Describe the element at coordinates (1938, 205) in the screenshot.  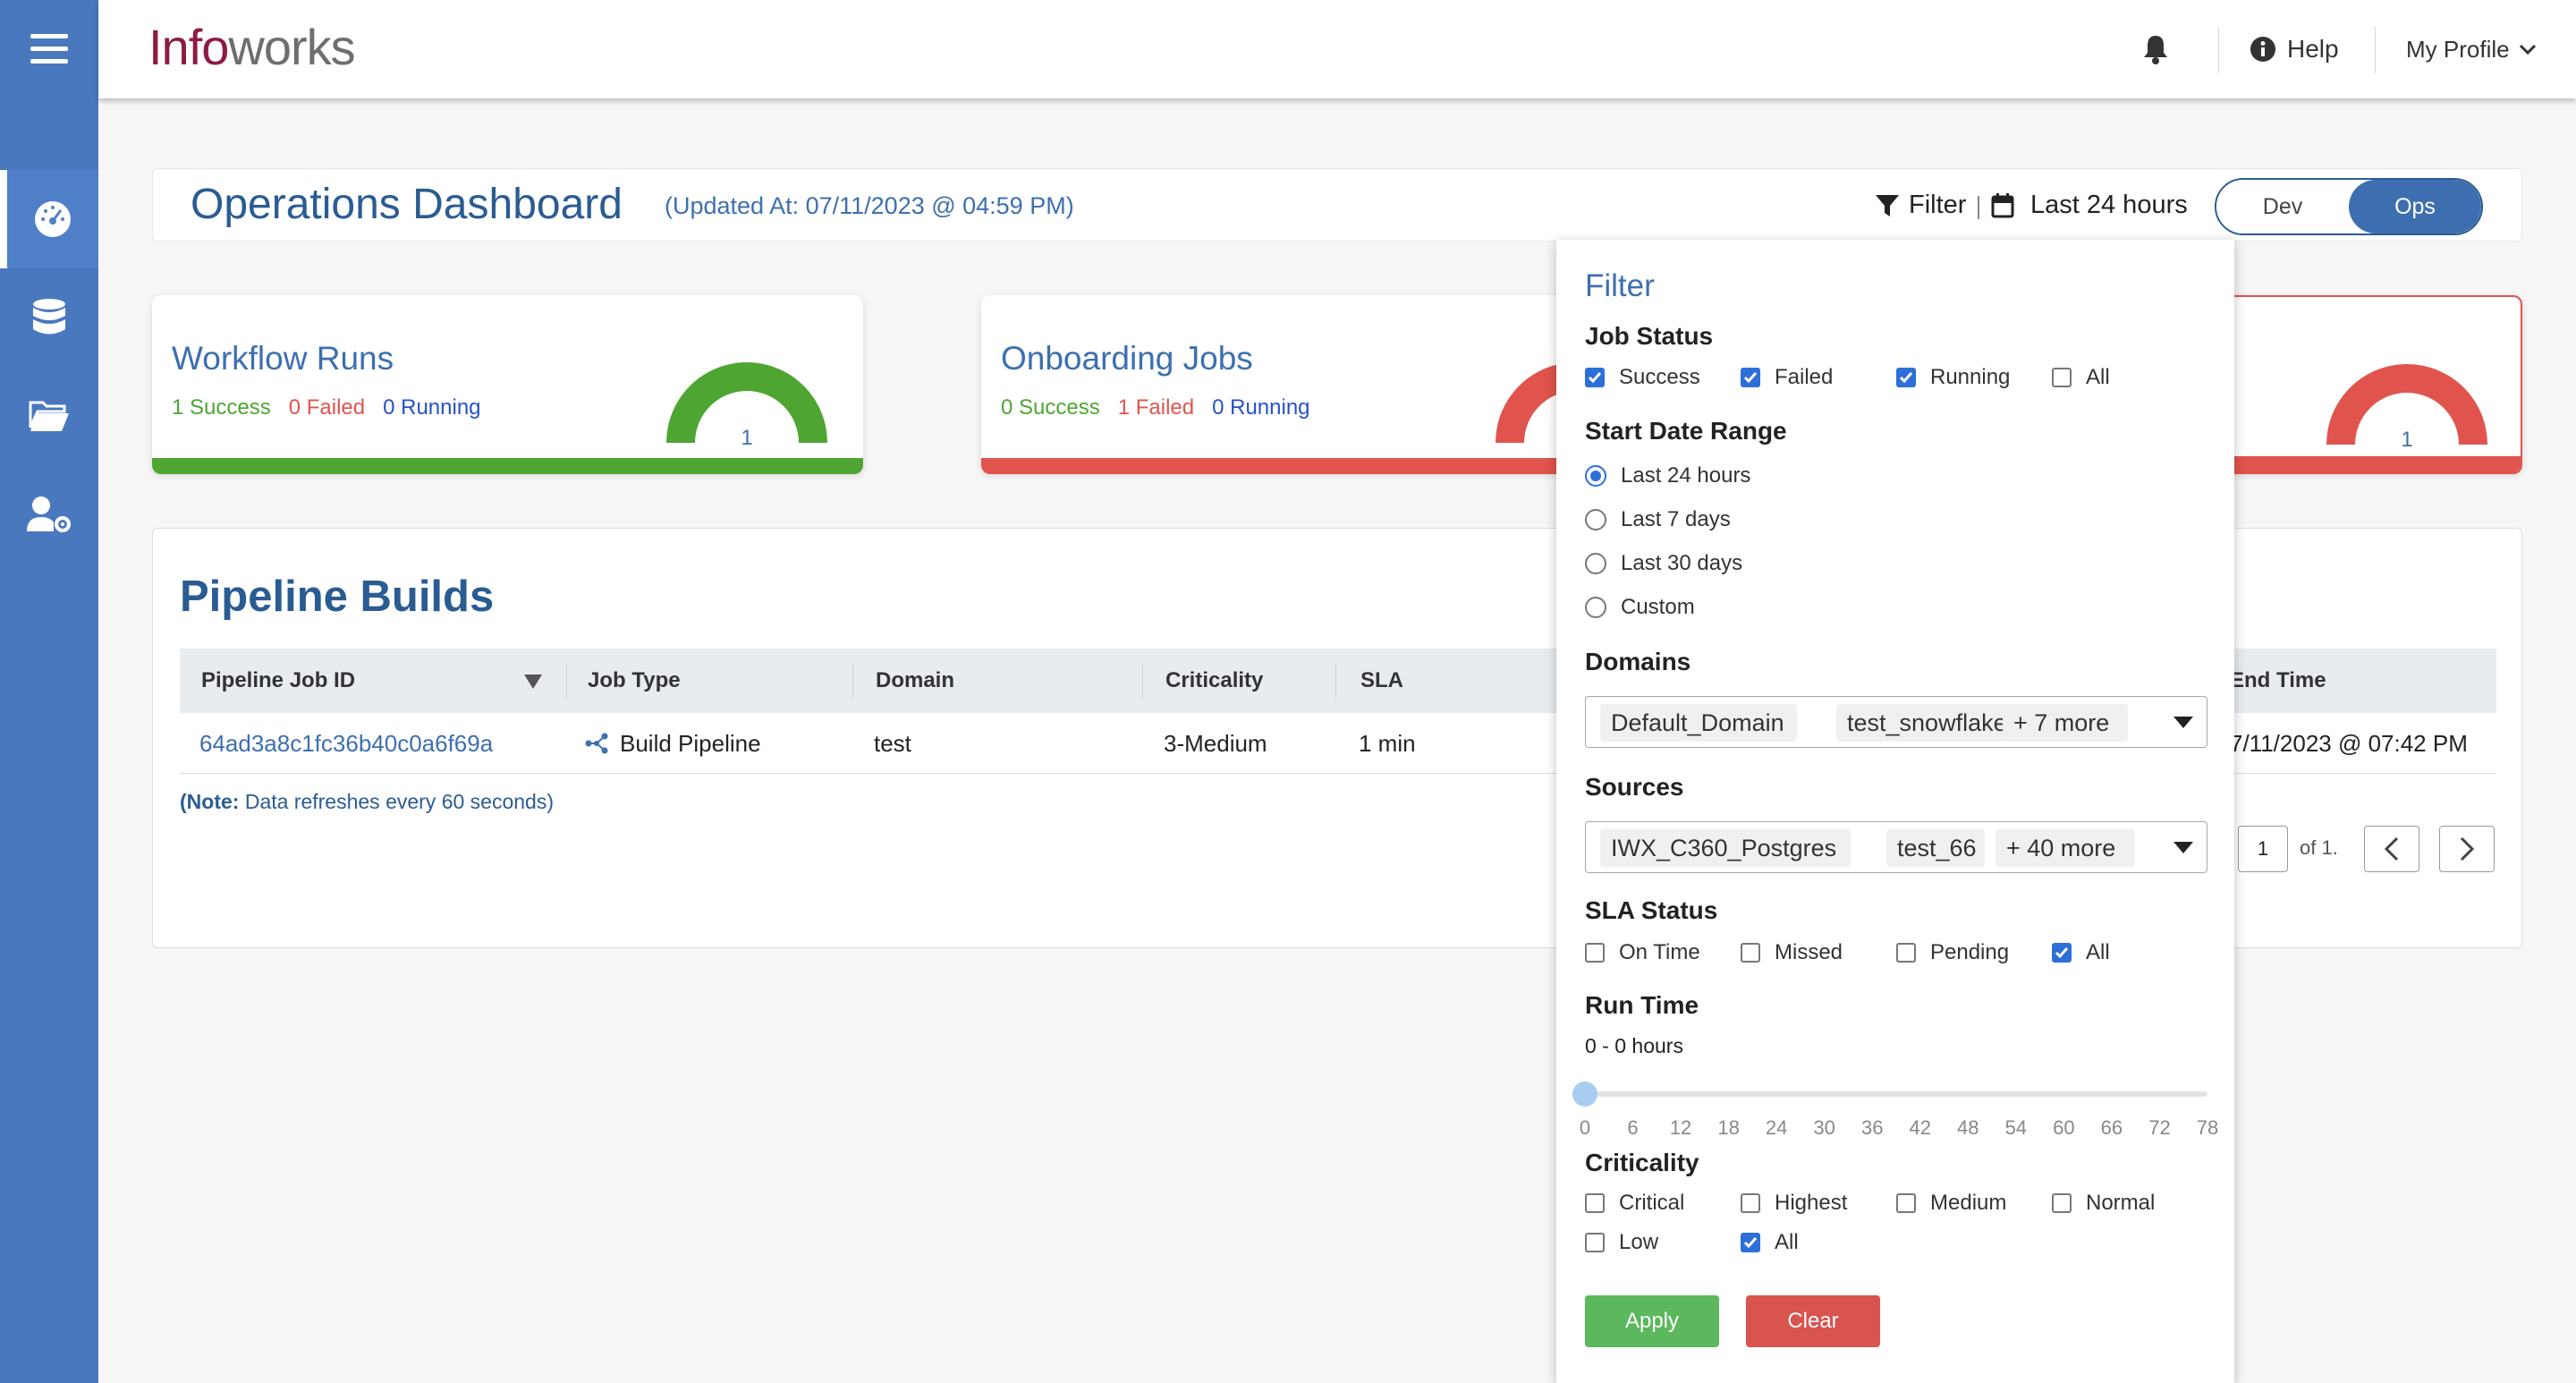
I see `filter-label: Filter` at that location.